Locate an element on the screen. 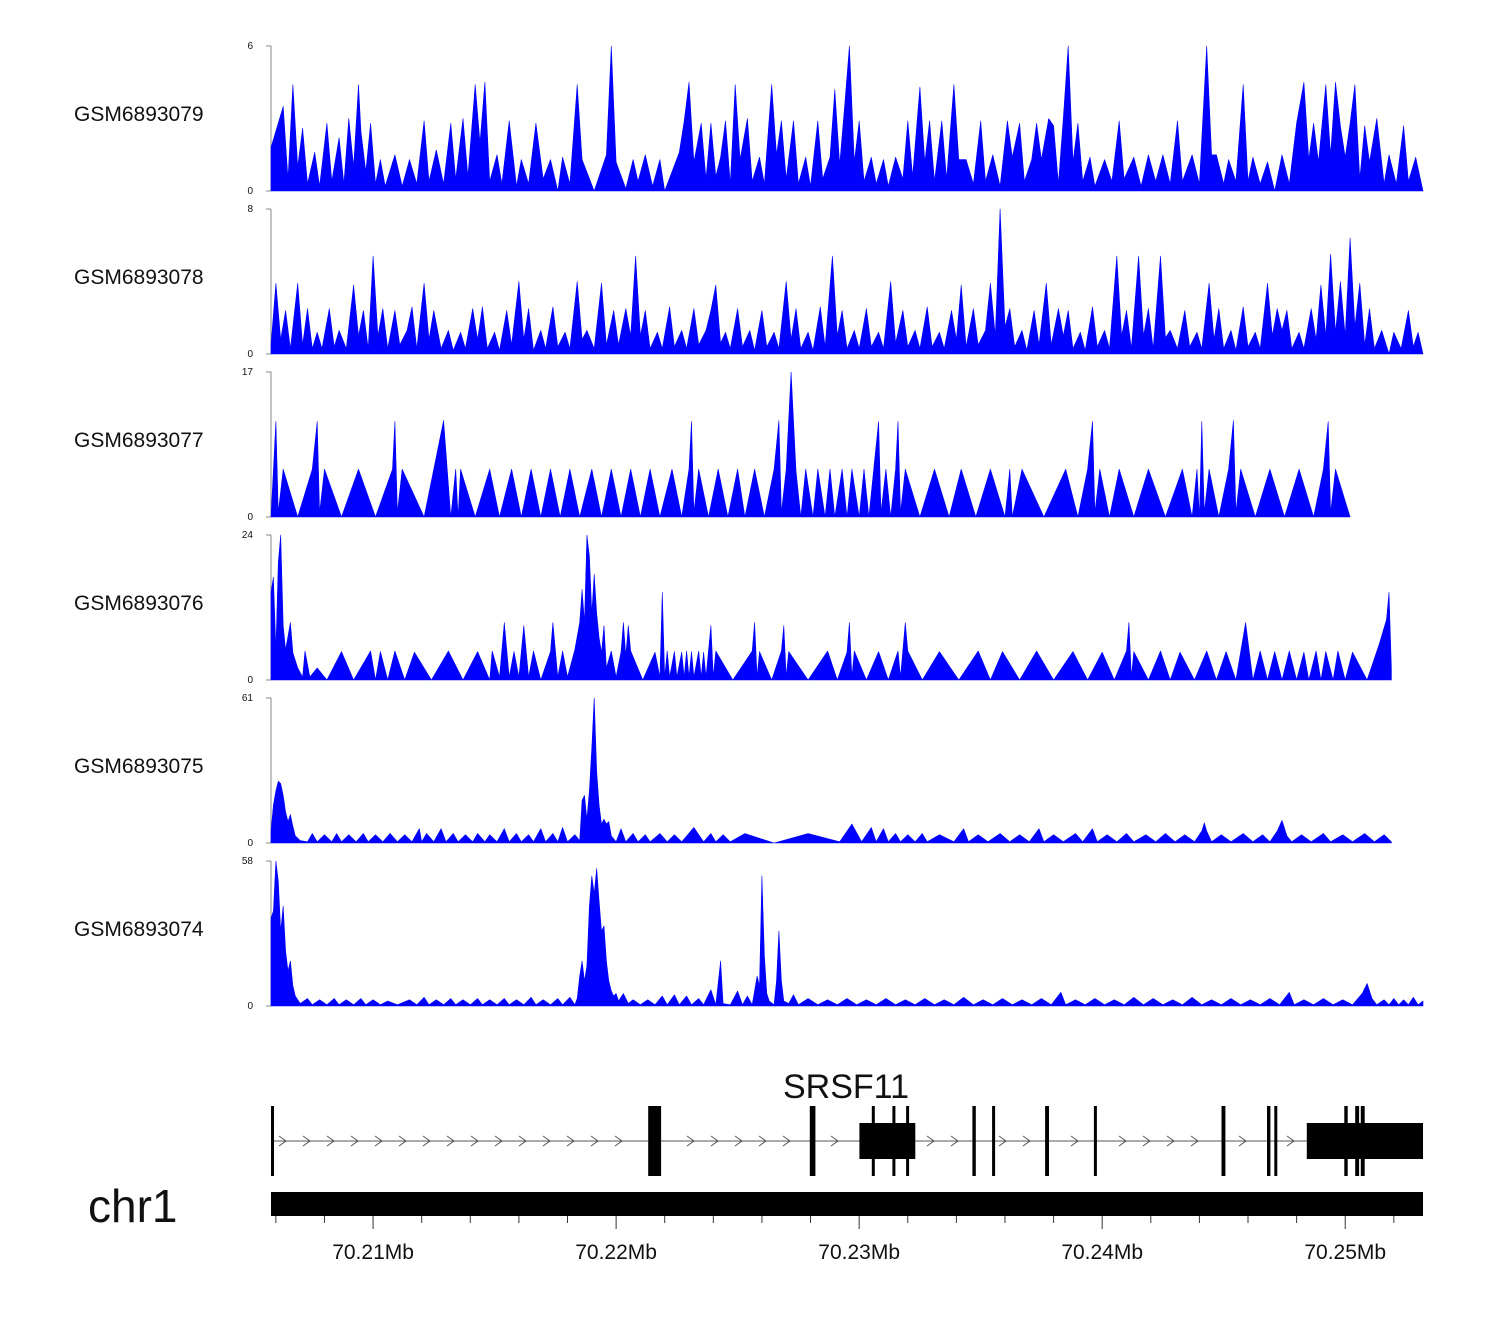 The width and height of the screenshot is (1500, 1320). track-label: GSM6893074 is located at coordinates (139, 929).